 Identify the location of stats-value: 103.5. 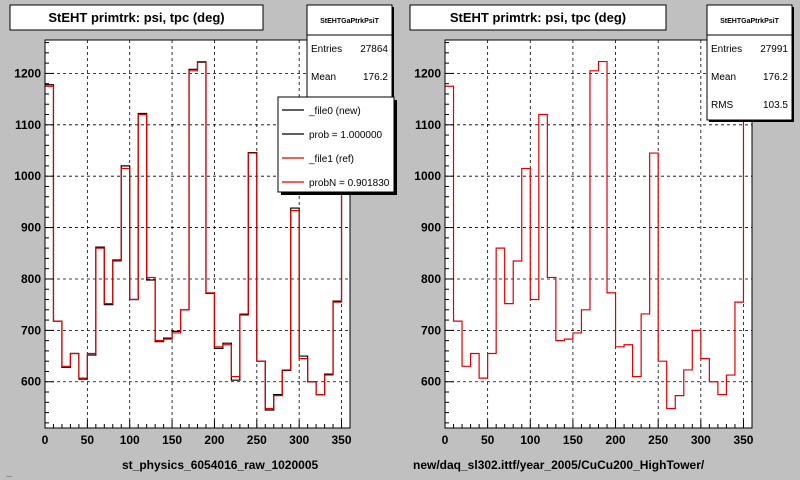
(775, 105).